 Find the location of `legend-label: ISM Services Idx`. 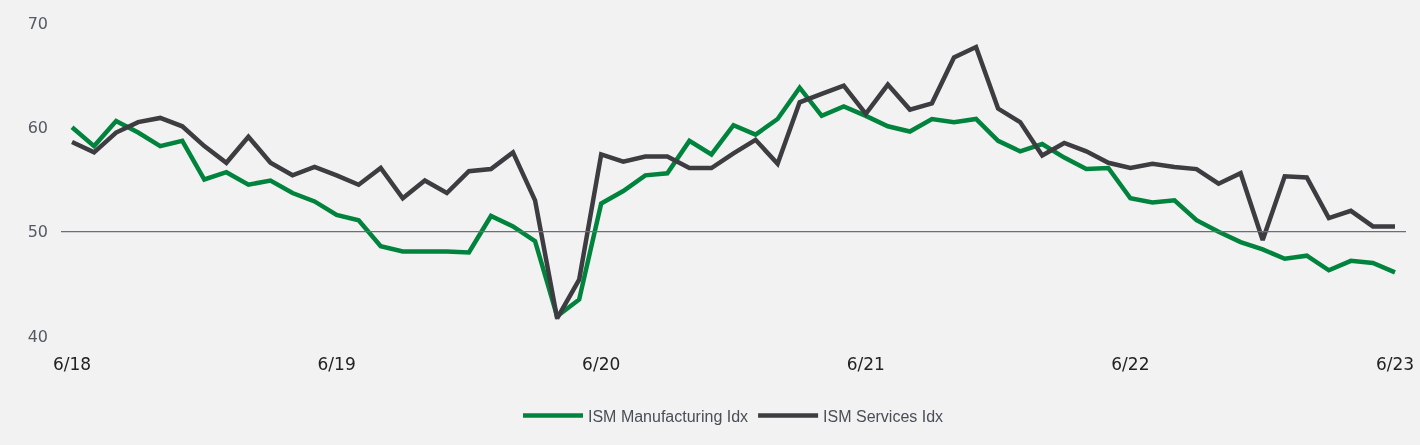

legend-label: ISM Services Idx is located at coordinates (883, 416).